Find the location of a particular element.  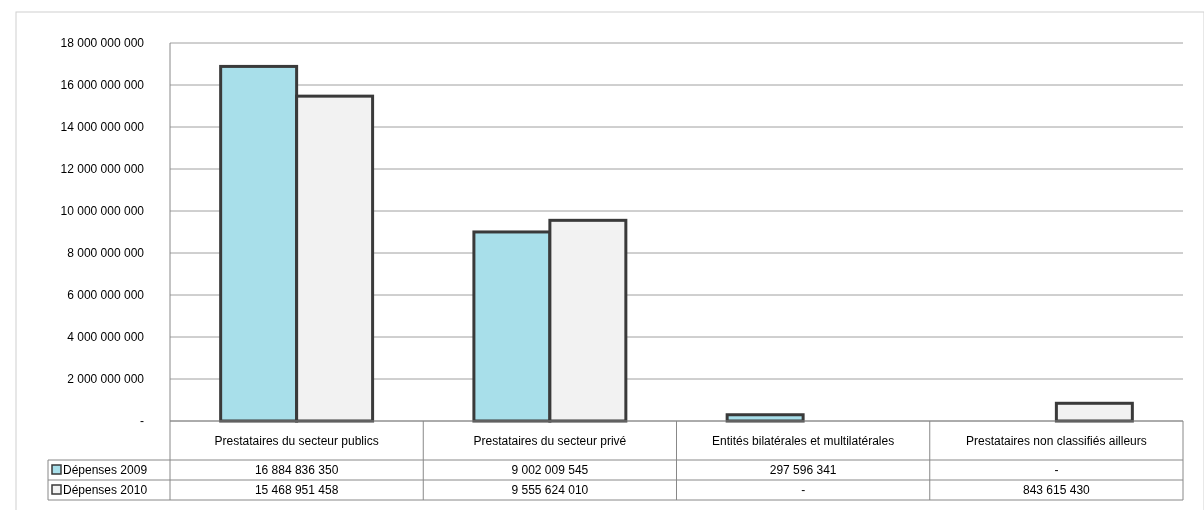

y-tick-label: 18 000 000 000 is located at coordinates (102, 43).